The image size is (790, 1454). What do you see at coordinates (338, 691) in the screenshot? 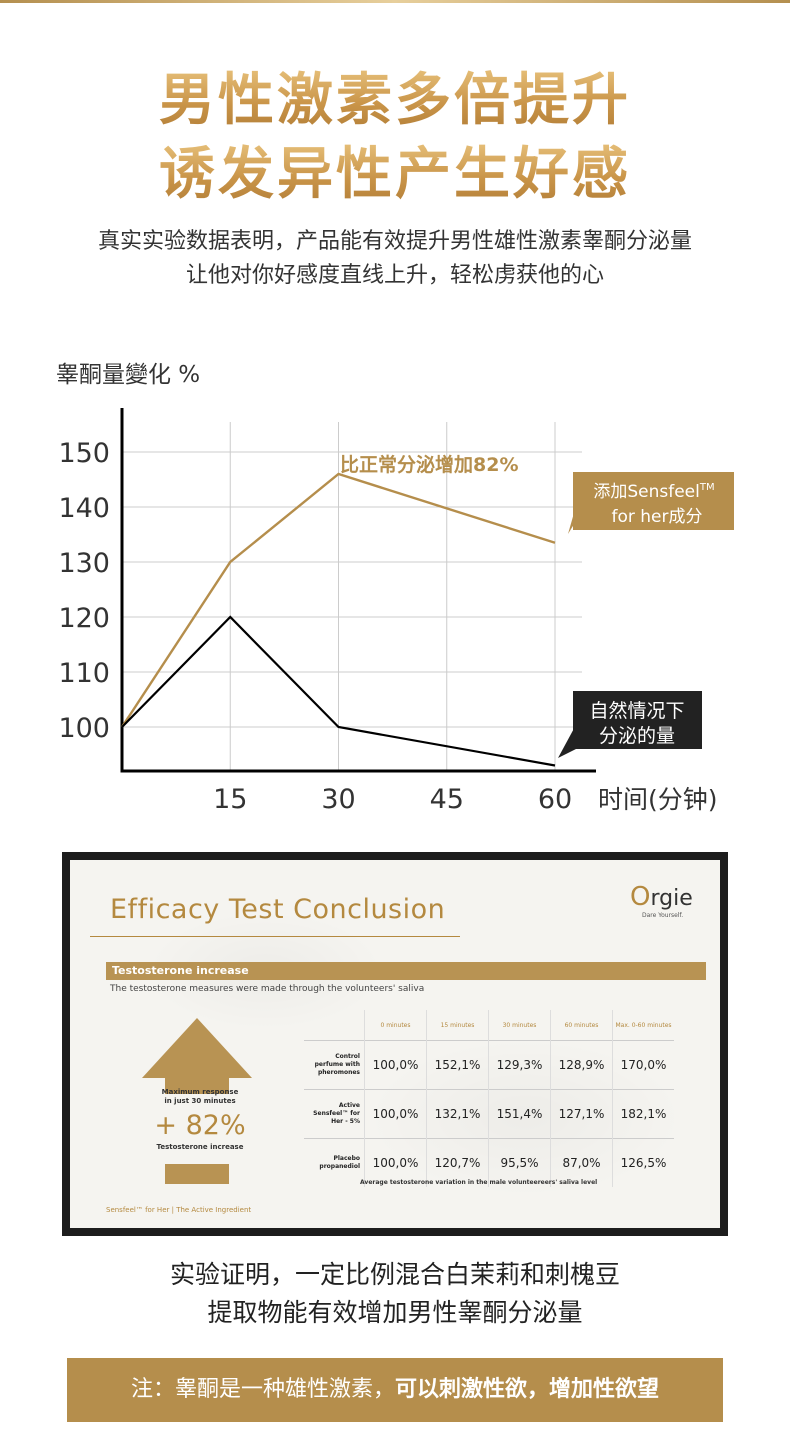
I see `series-line-natural` at bounding box center [338, 691].